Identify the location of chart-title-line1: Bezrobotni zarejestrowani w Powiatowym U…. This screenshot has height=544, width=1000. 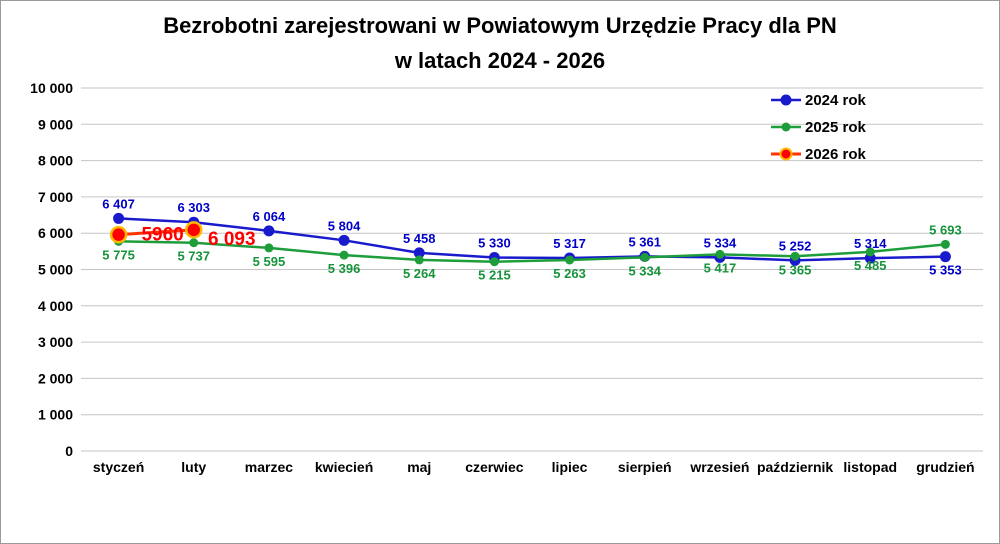
(500, 25).